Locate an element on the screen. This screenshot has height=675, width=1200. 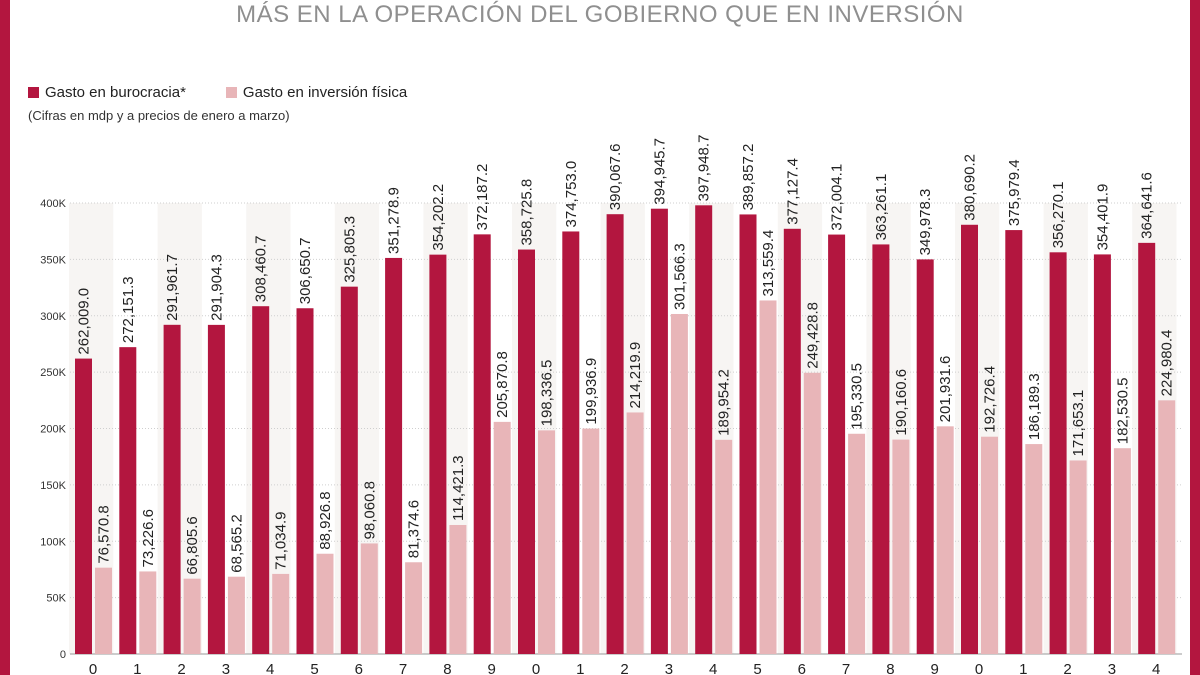
x-tick-label: 3 is located at coordinates (1112, 668).